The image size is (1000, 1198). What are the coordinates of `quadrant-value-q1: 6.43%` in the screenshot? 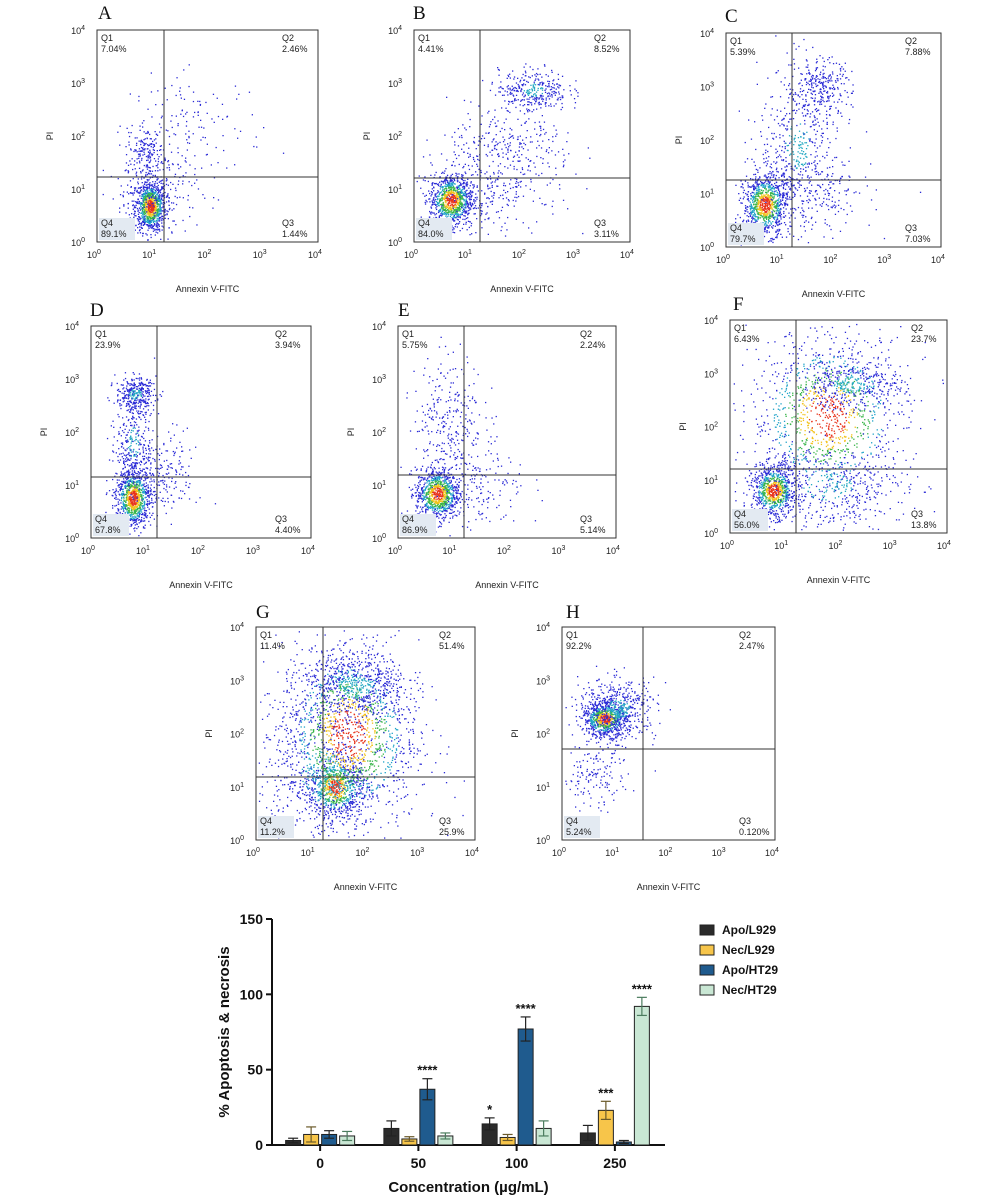 It's located at (747, 339).